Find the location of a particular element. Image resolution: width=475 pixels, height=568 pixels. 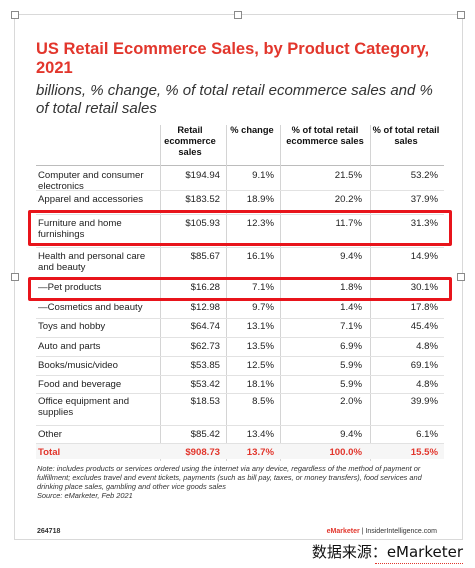

resize-handle-middle-right is located at coordinates (461, 277).